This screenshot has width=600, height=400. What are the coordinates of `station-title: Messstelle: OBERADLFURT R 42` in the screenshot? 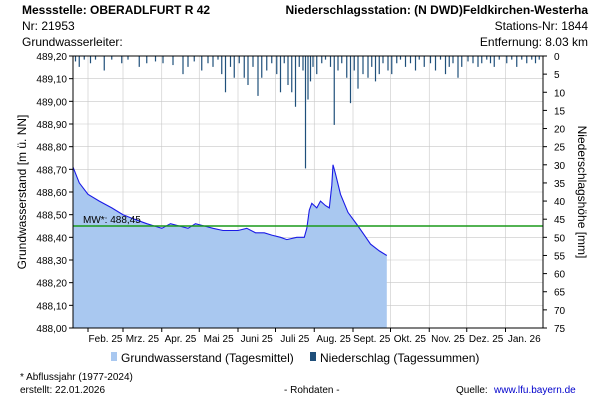 It's located at (116, 10).